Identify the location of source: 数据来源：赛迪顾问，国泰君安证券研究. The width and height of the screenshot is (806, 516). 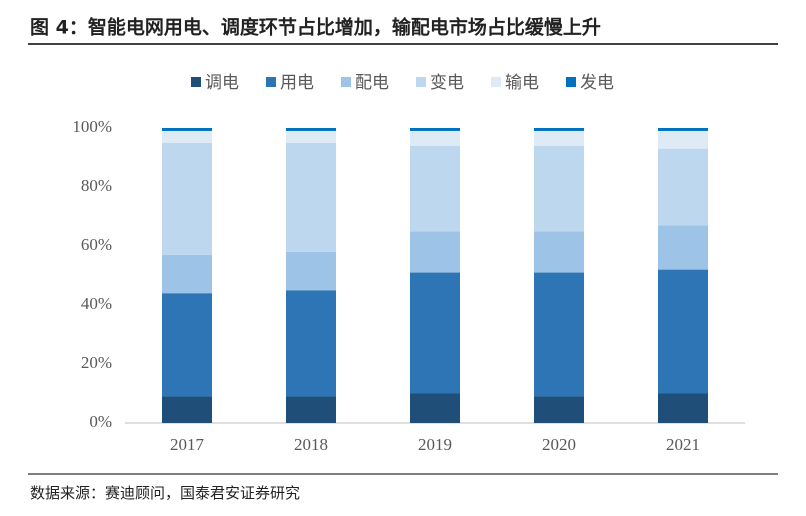
(165, 493).